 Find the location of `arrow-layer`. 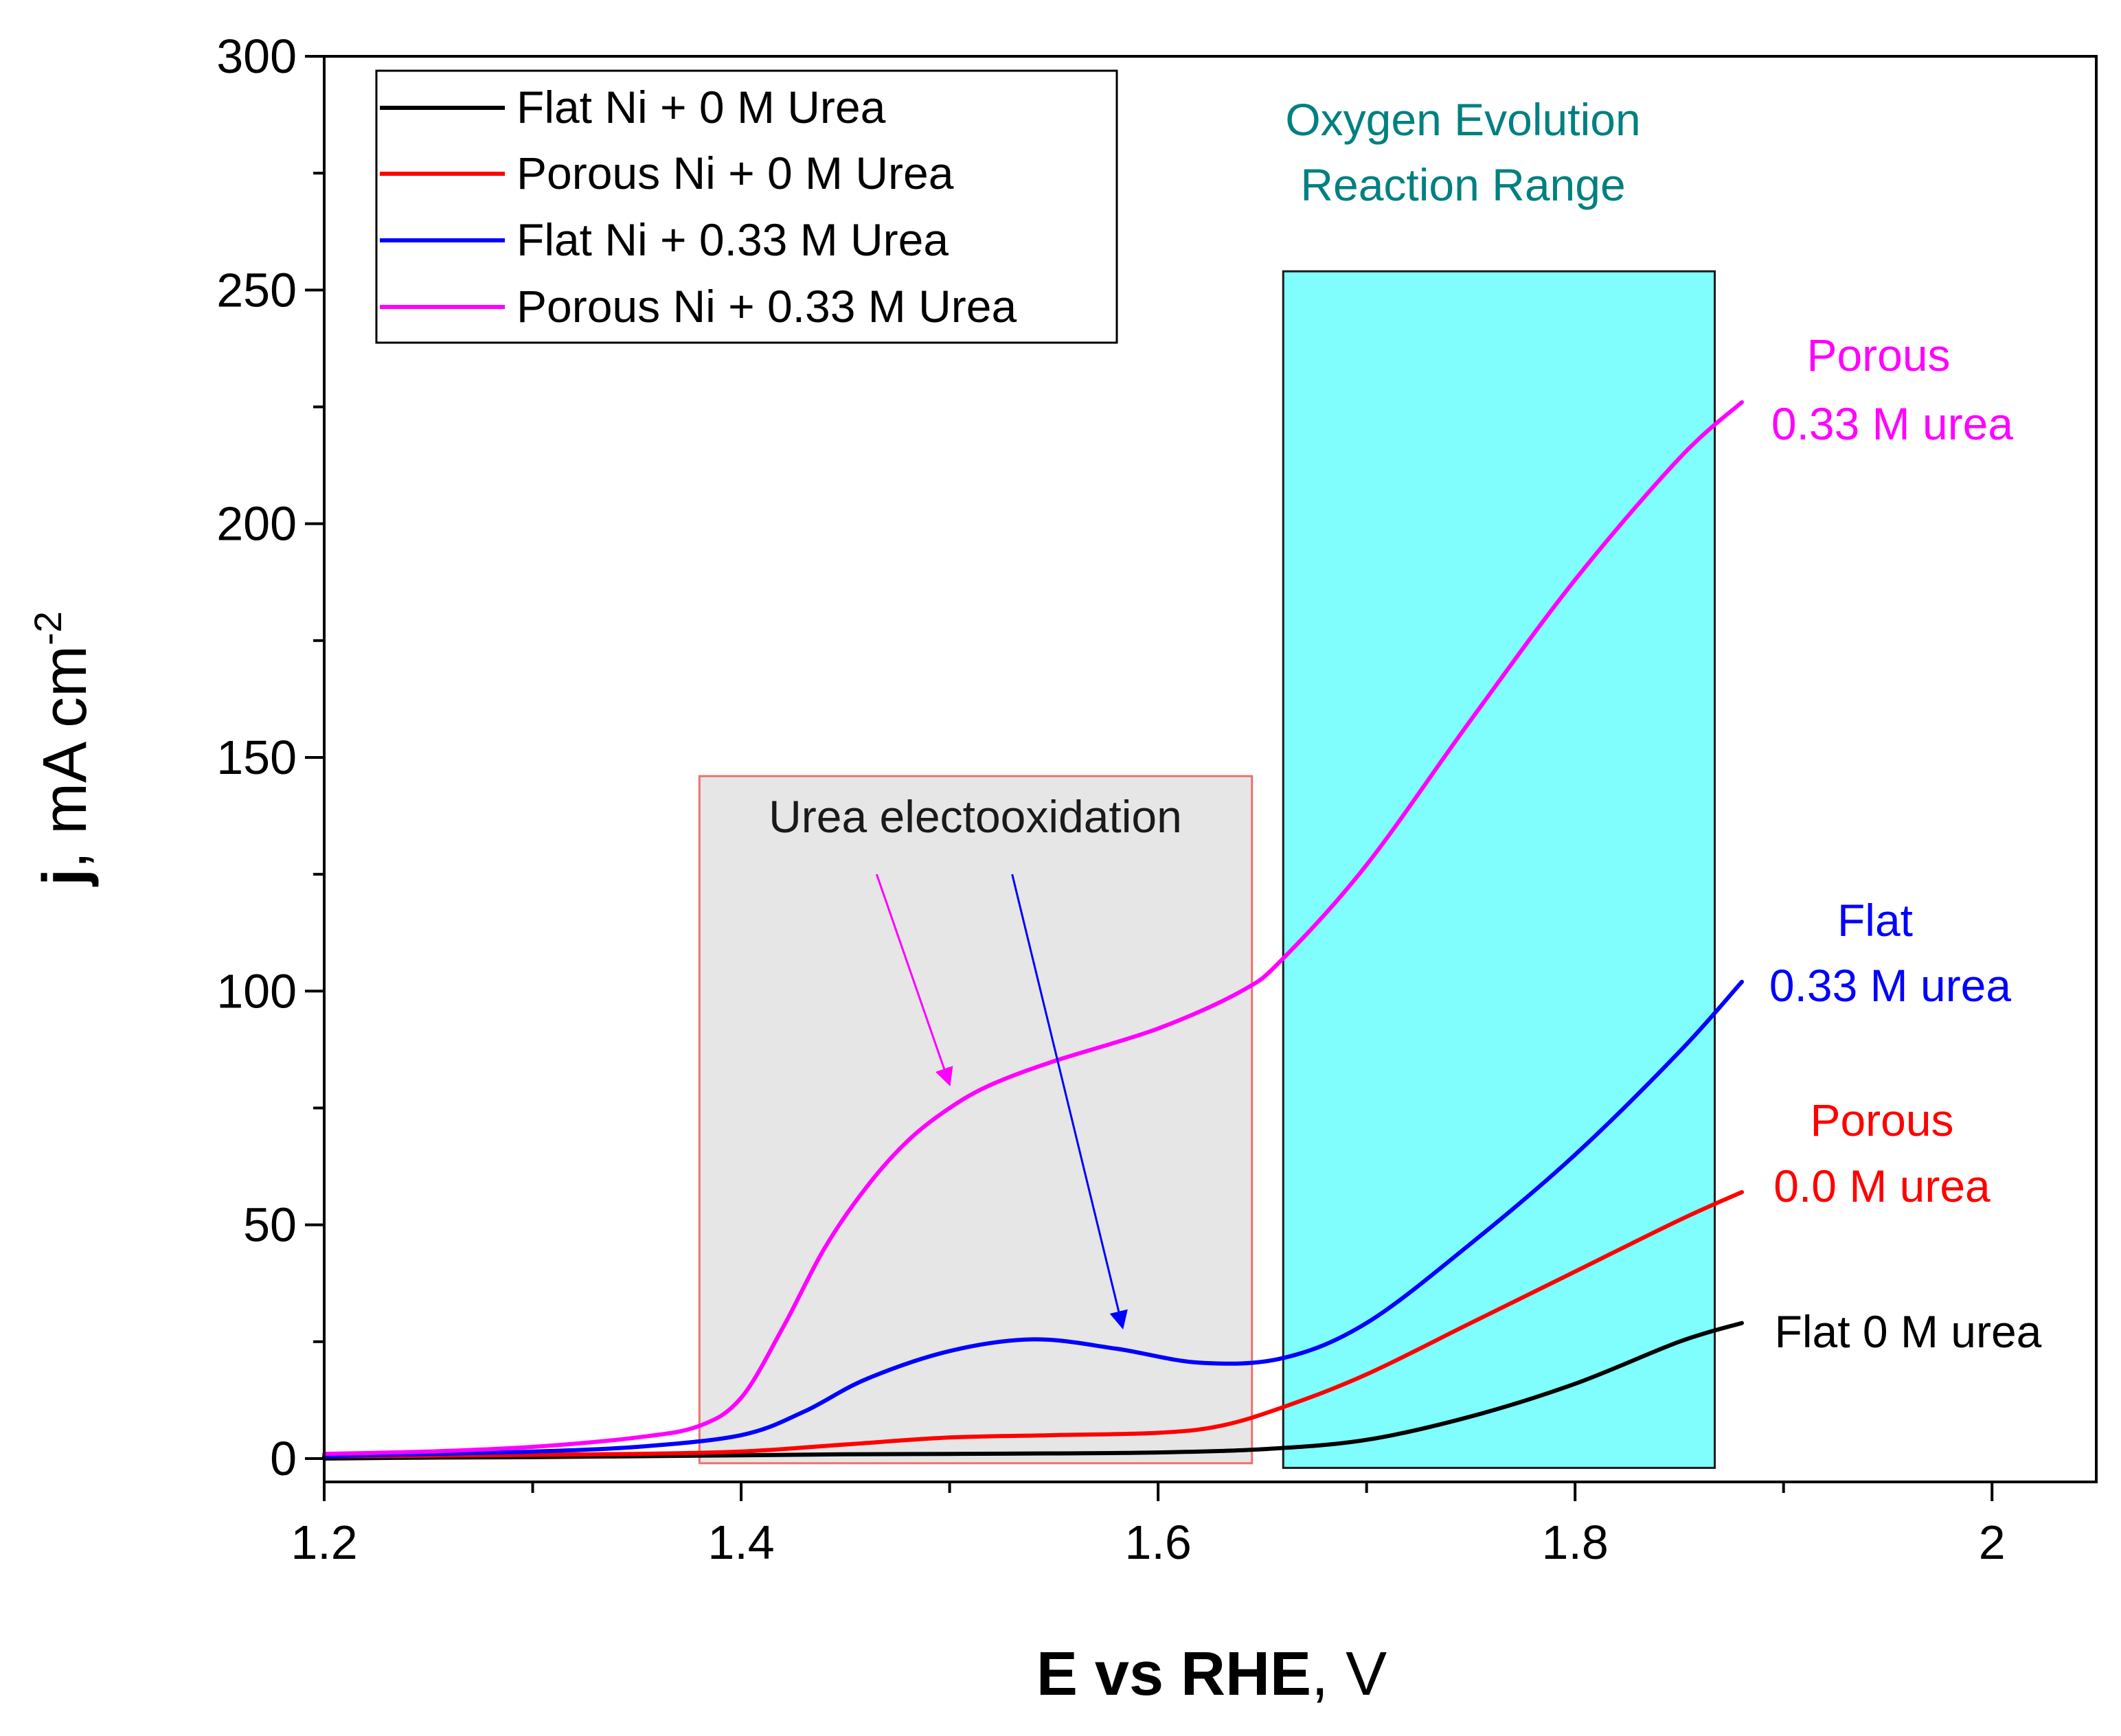

arrow-layer is located at coordinates (1001, 1101).